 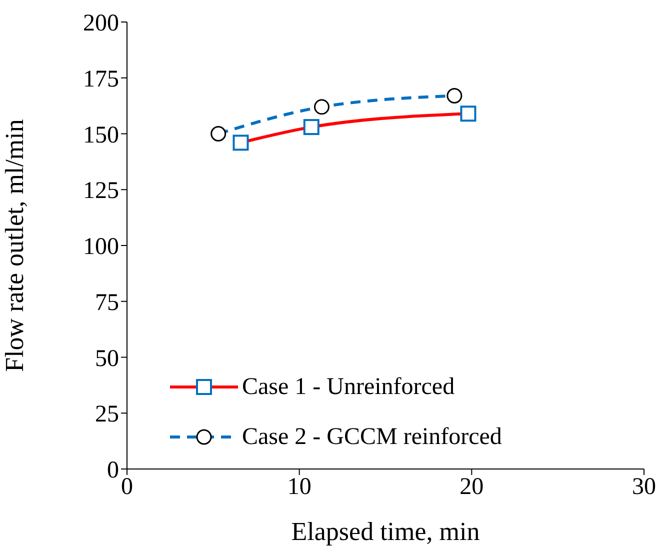 I want to click on y-tick-label: 75, so click(x=107, y=303).